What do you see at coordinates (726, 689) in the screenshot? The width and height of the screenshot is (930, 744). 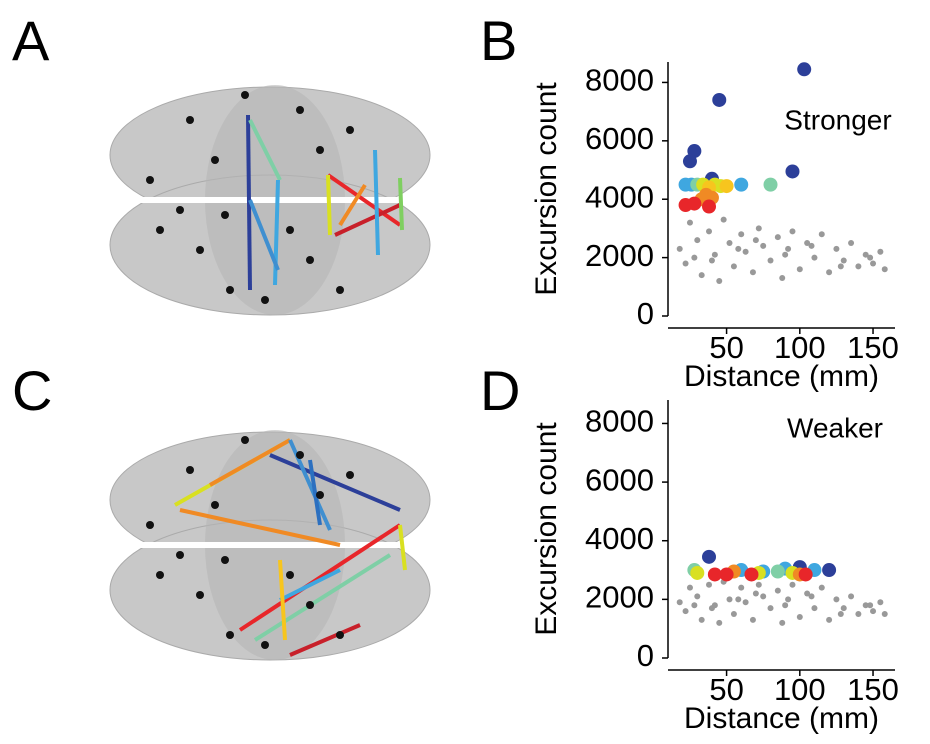 I see `x-tick-label: 50` at bounding box center [726, 689].